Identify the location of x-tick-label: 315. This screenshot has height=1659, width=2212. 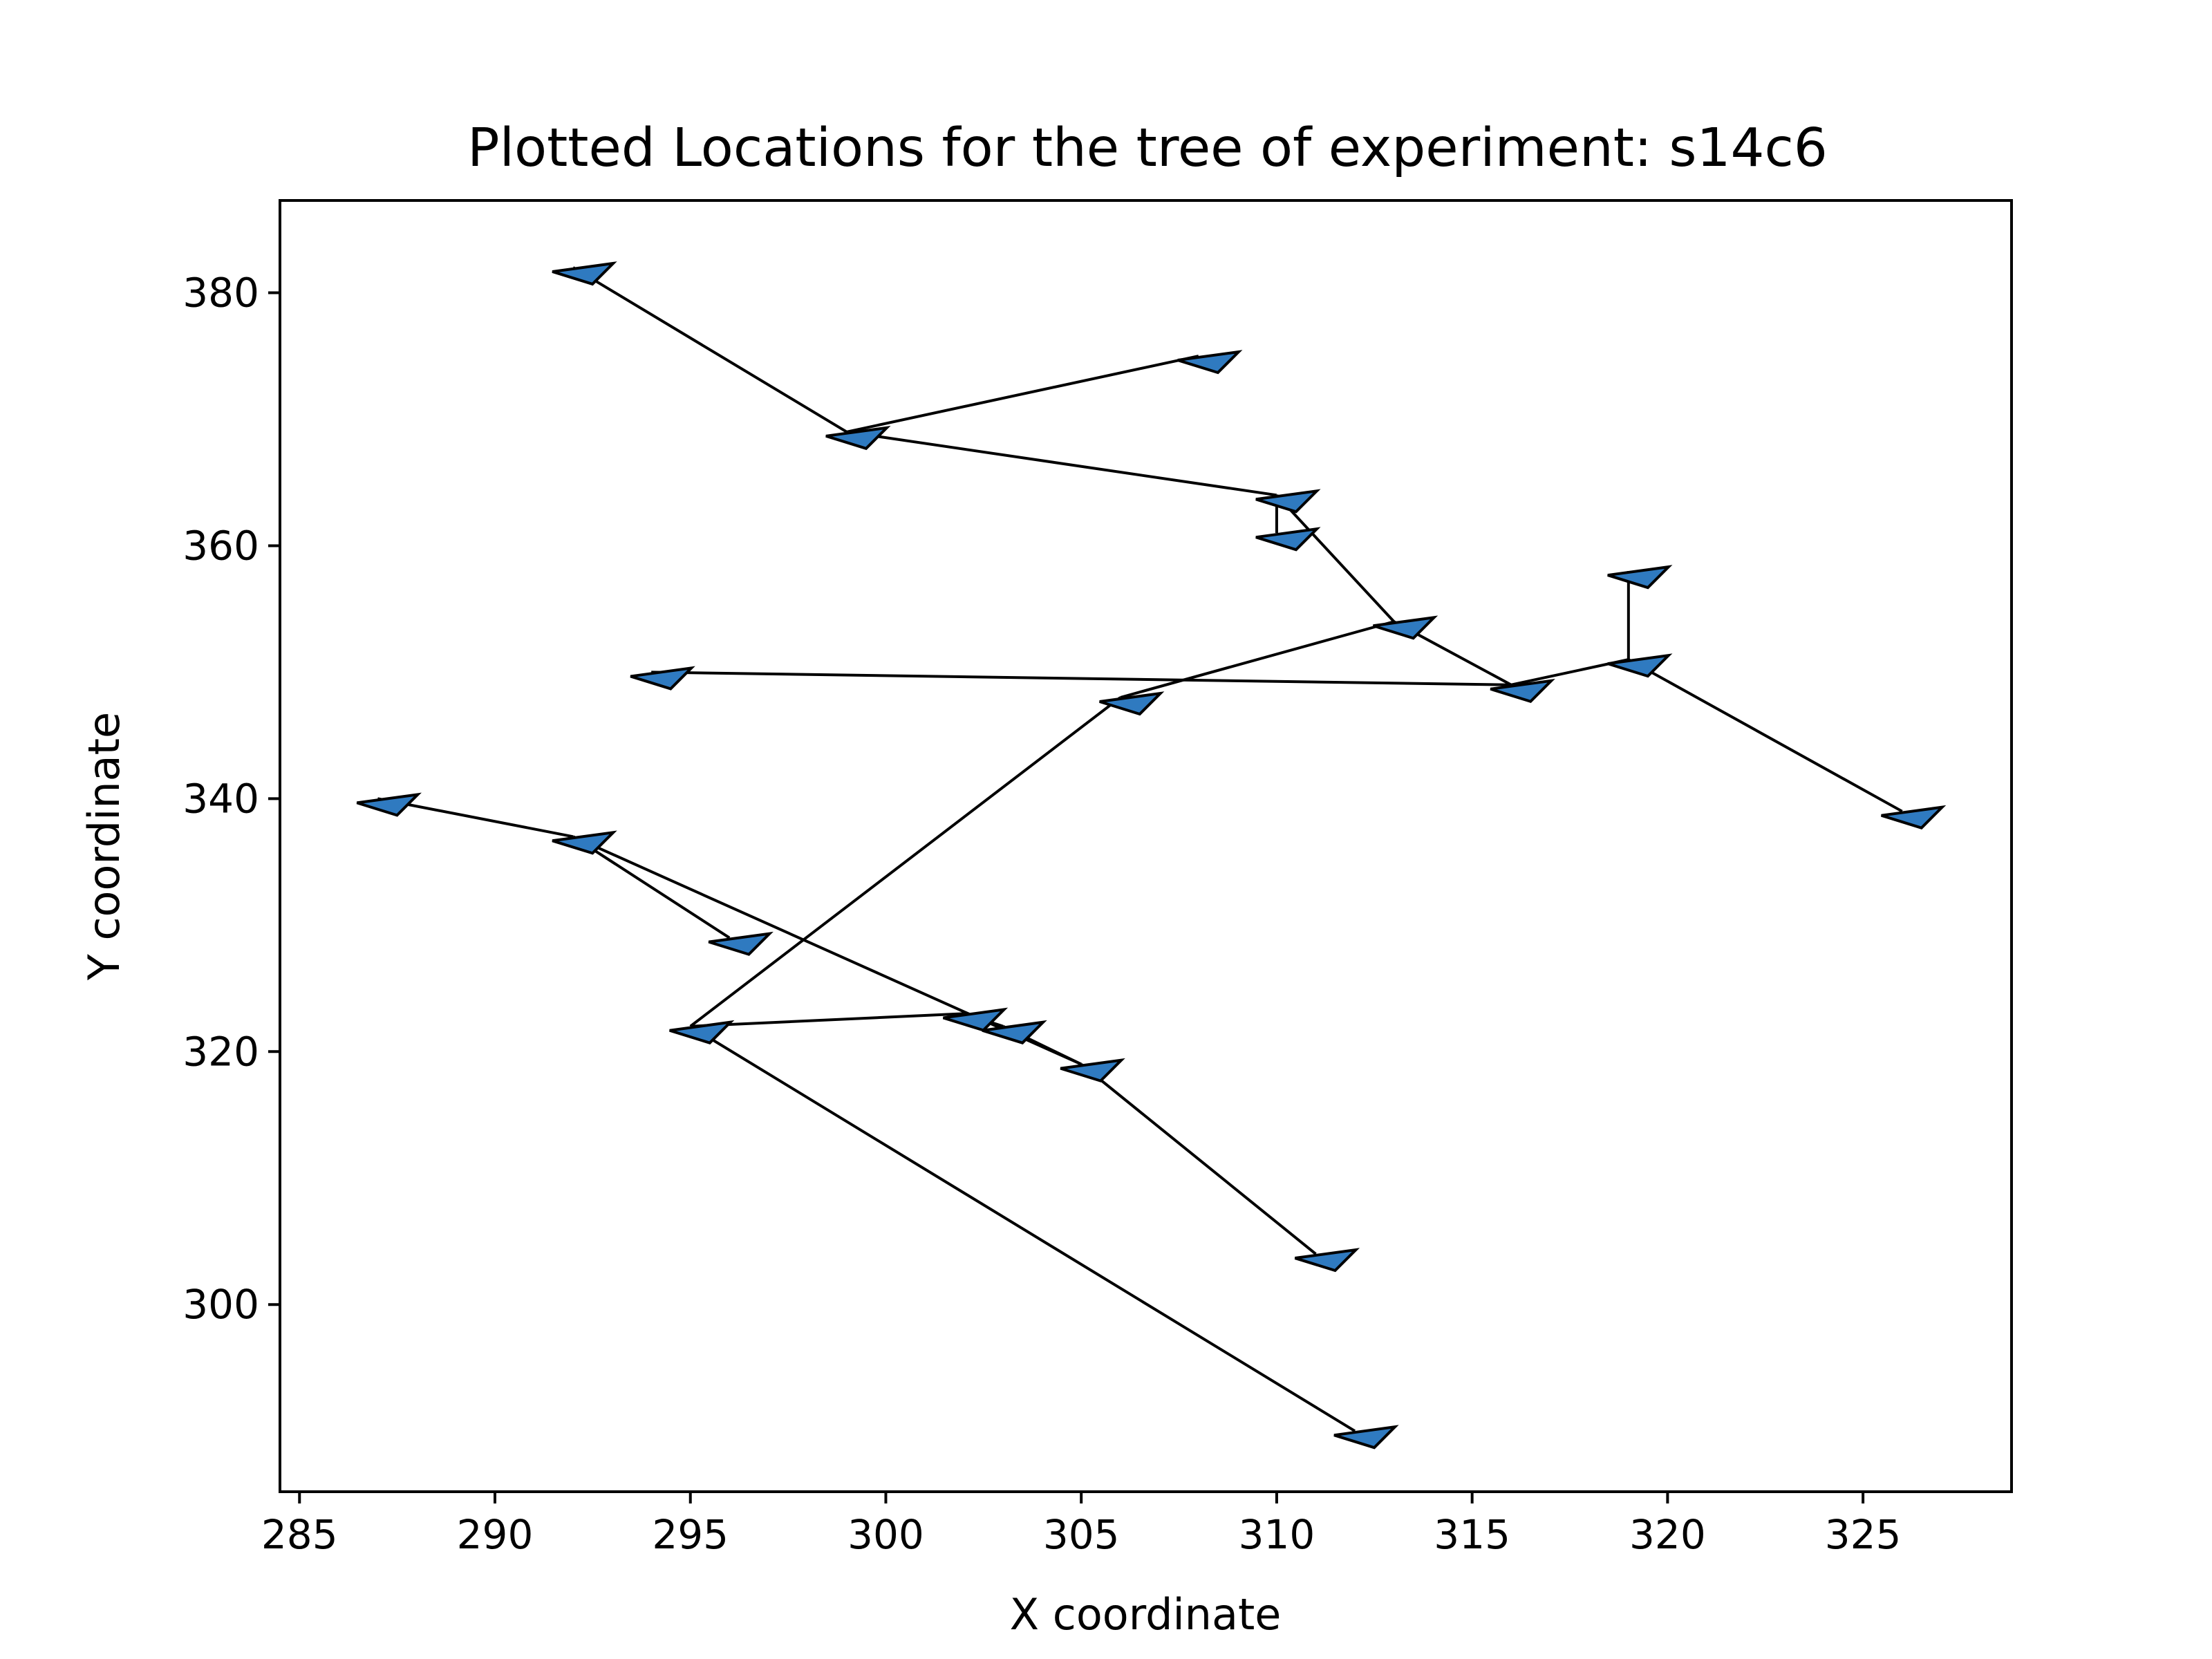
(1472, 1535).